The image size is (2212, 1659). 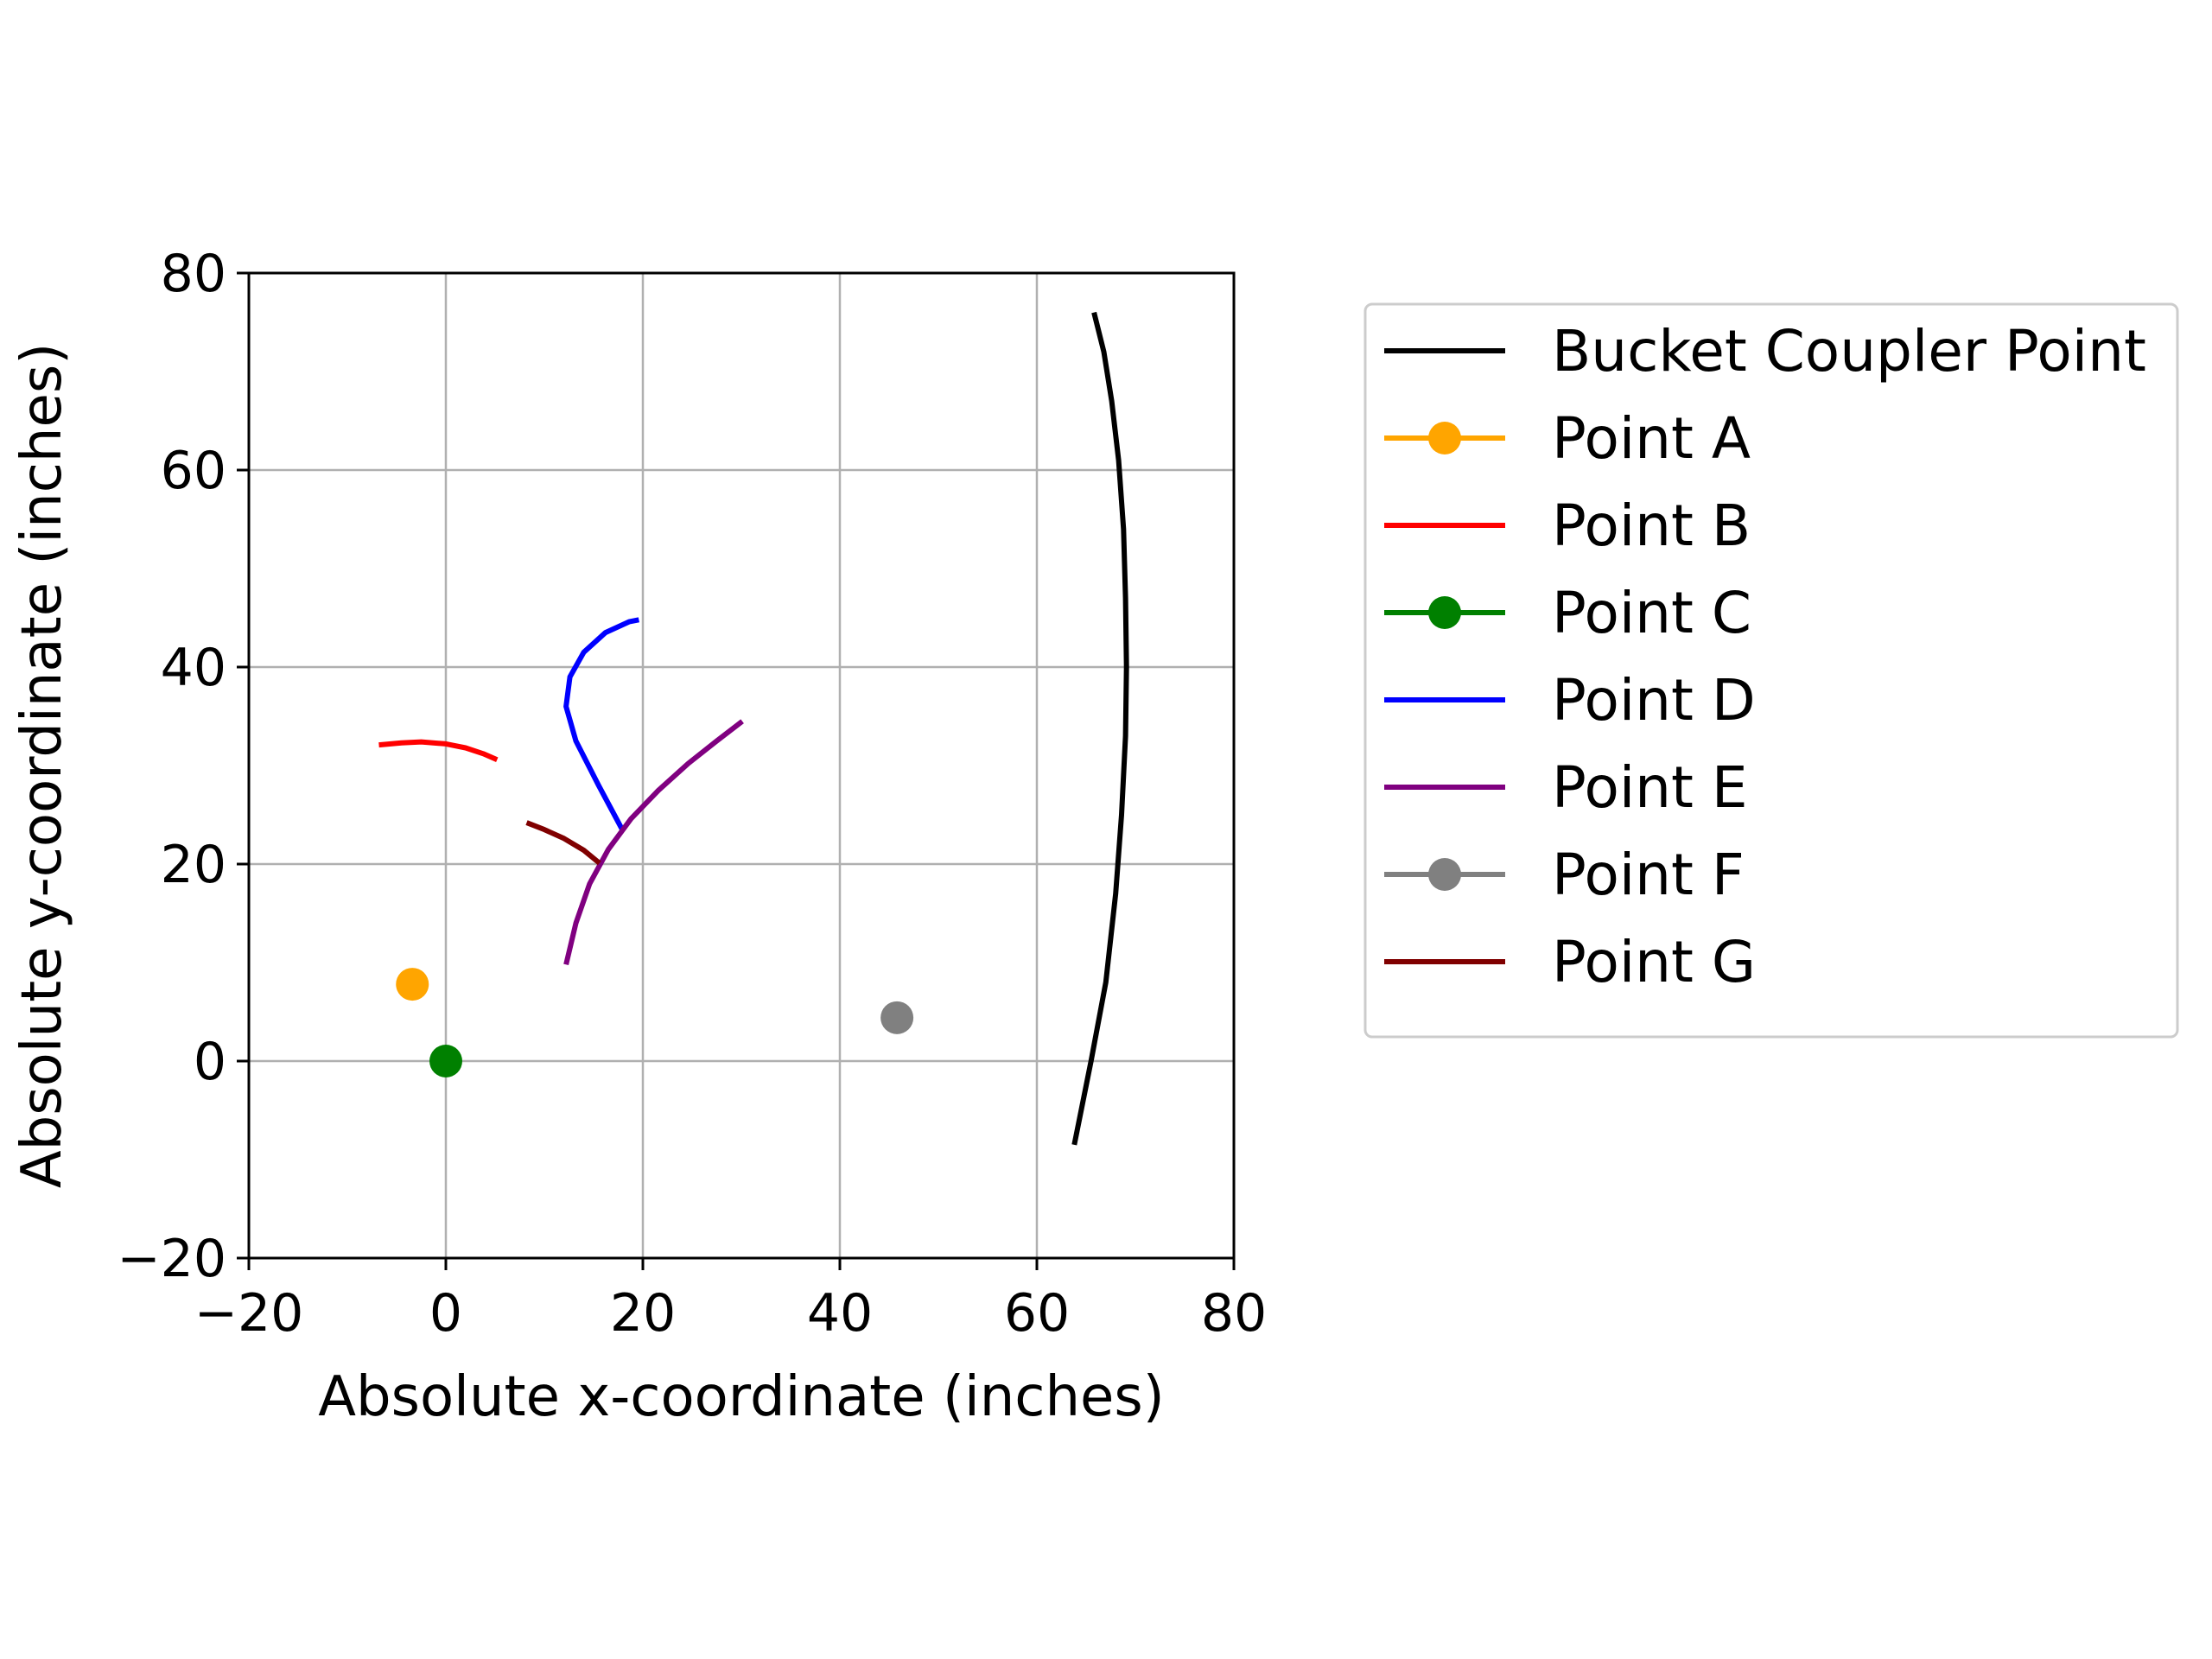 What do you see at coordinates (601, 724) in the screenshot?
I see `series-line-point-d` at bounding box center [601, 724].